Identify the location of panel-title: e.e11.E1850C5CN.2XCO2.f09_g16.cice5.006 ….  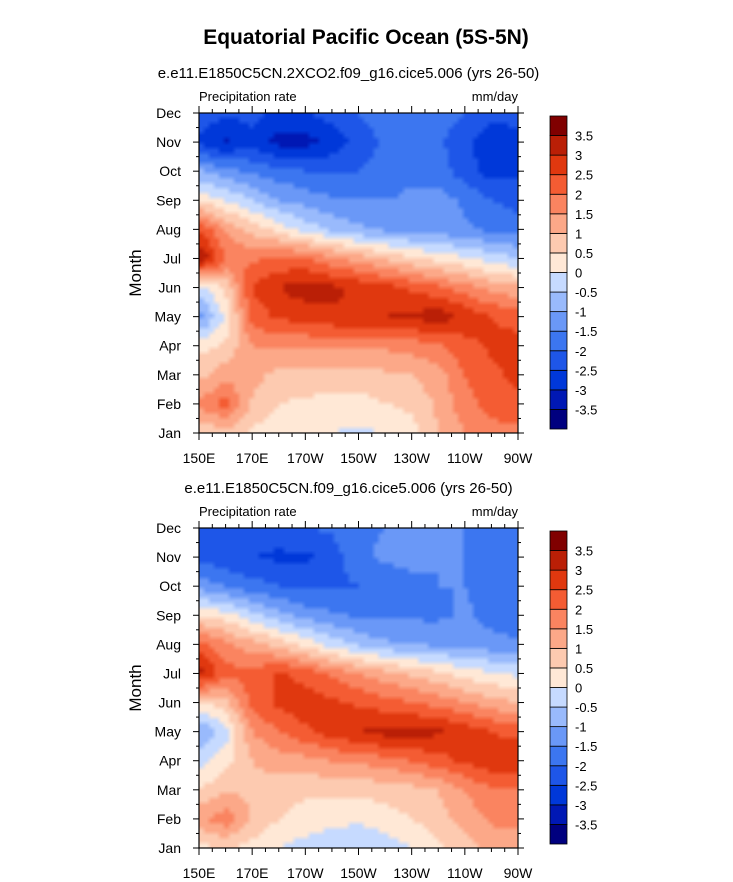
(349, 73).